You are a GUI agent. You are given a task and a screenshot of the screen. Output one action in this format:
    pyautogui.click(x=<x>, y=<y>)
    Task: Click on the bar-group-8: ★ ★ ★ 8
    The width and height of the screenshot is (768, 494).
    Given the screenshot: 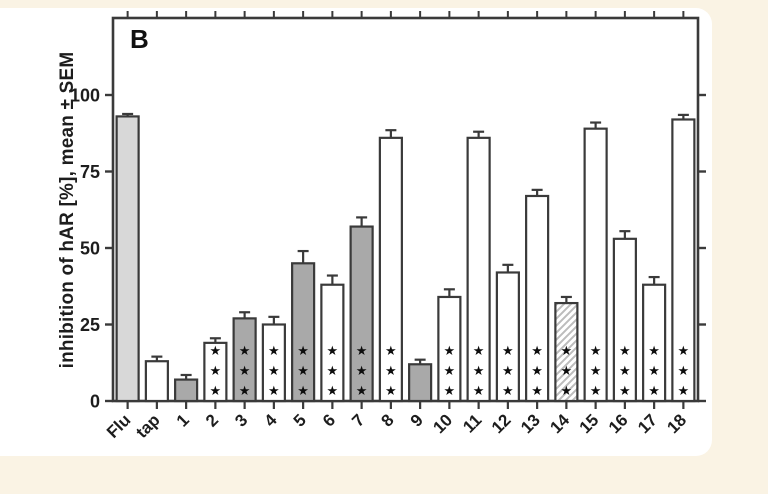 What is the action you would take?
    pyautogui.click(x=390, y=280)
    